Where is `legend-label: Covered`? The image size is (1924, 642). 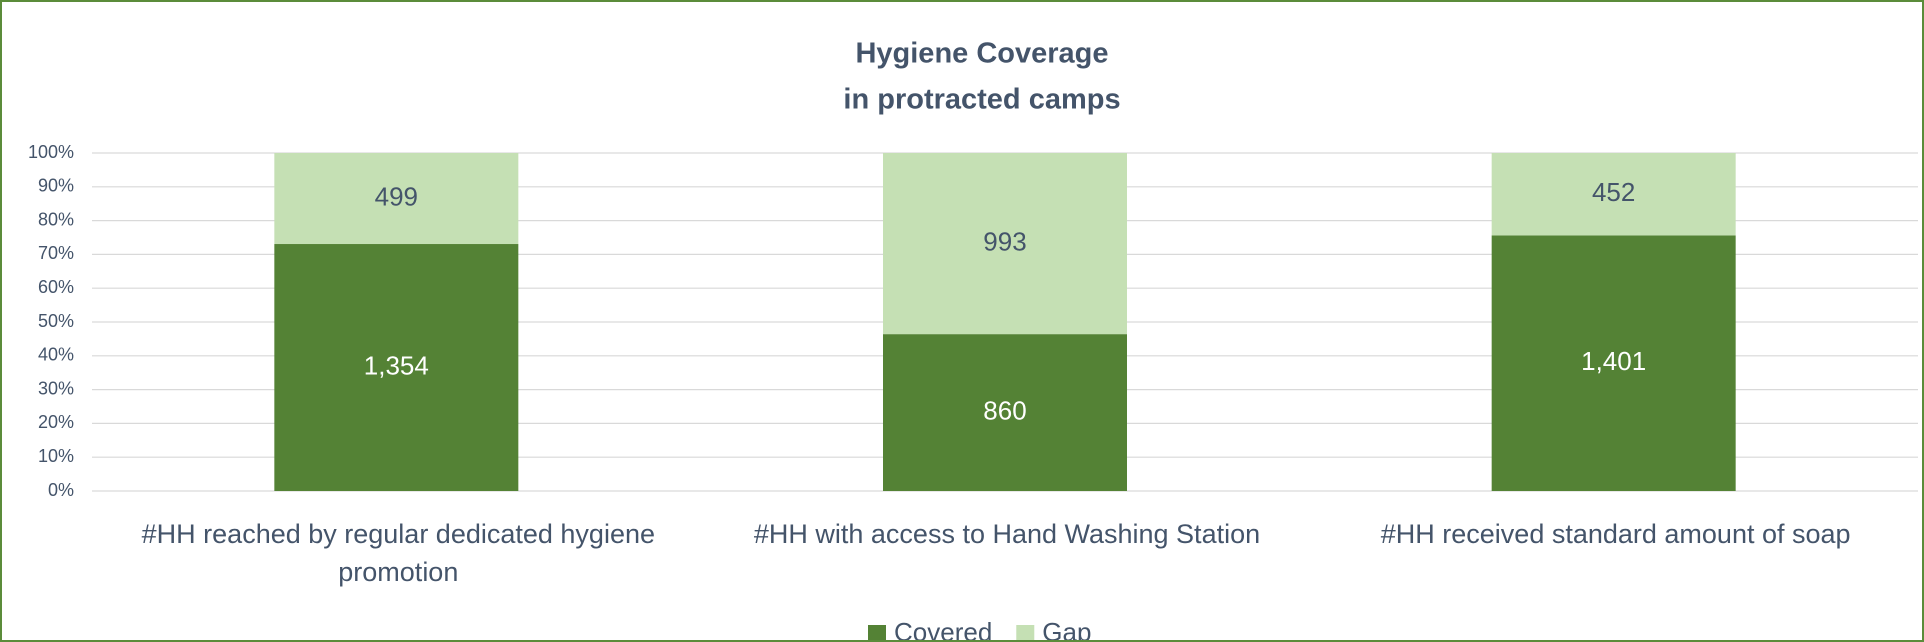
legend-label: Covered is located at coordinates (943, 628).